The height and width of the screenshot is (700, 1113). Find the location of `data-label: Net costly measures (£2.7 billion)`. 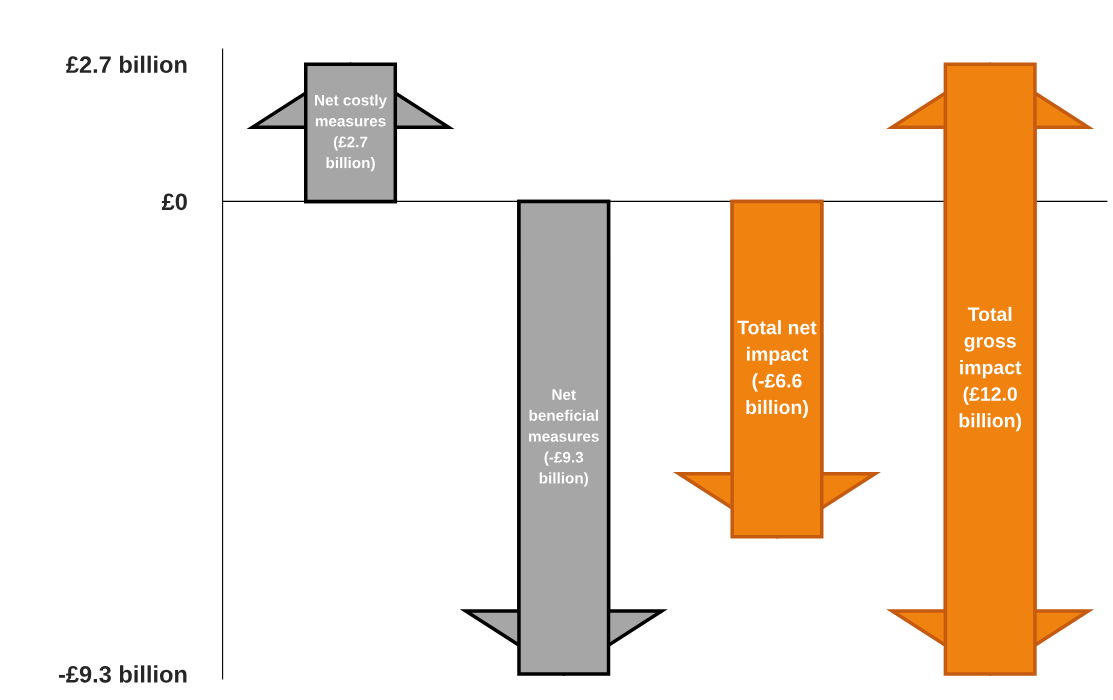

data-label: Net costly measures (£2.7 billion) is located at coordinates (351, 133).